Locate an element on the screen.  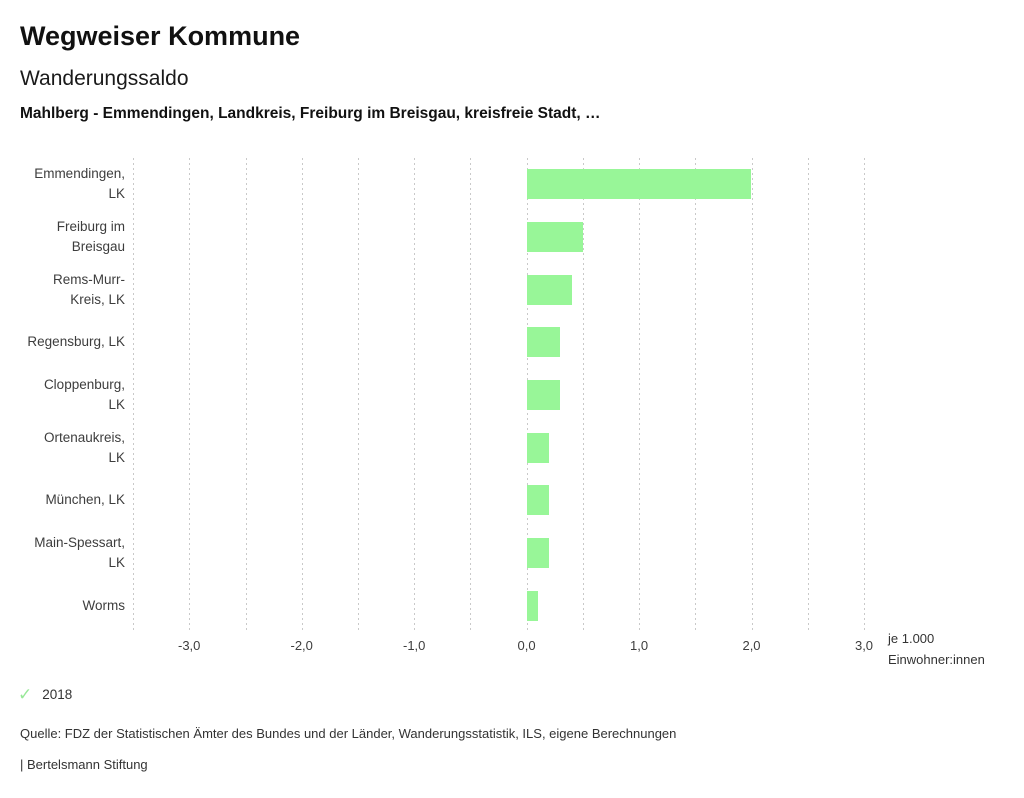
y-axis-label-line: Main-Spessart, is located at coordinates (79, 543).